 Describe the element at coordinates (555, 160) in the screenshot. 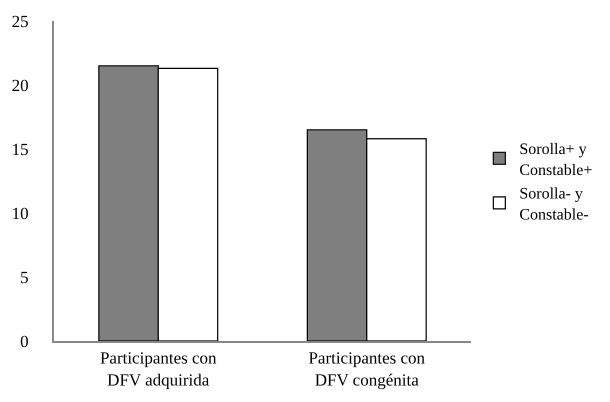

I see `legend-label: Sorolla+ y Constable+` at that location.